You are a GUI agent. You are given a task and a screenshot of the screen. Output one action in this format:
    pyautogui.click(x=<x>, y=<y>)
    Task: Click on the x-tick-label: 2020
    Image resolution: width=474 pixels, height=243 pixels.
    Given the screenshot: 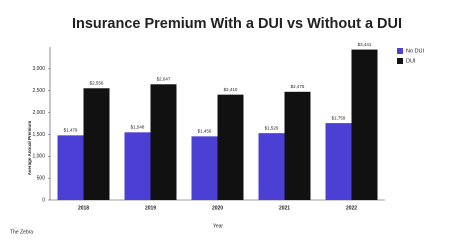 What is the action you would take?
    pyautogui.click(x=217, y=208)
    